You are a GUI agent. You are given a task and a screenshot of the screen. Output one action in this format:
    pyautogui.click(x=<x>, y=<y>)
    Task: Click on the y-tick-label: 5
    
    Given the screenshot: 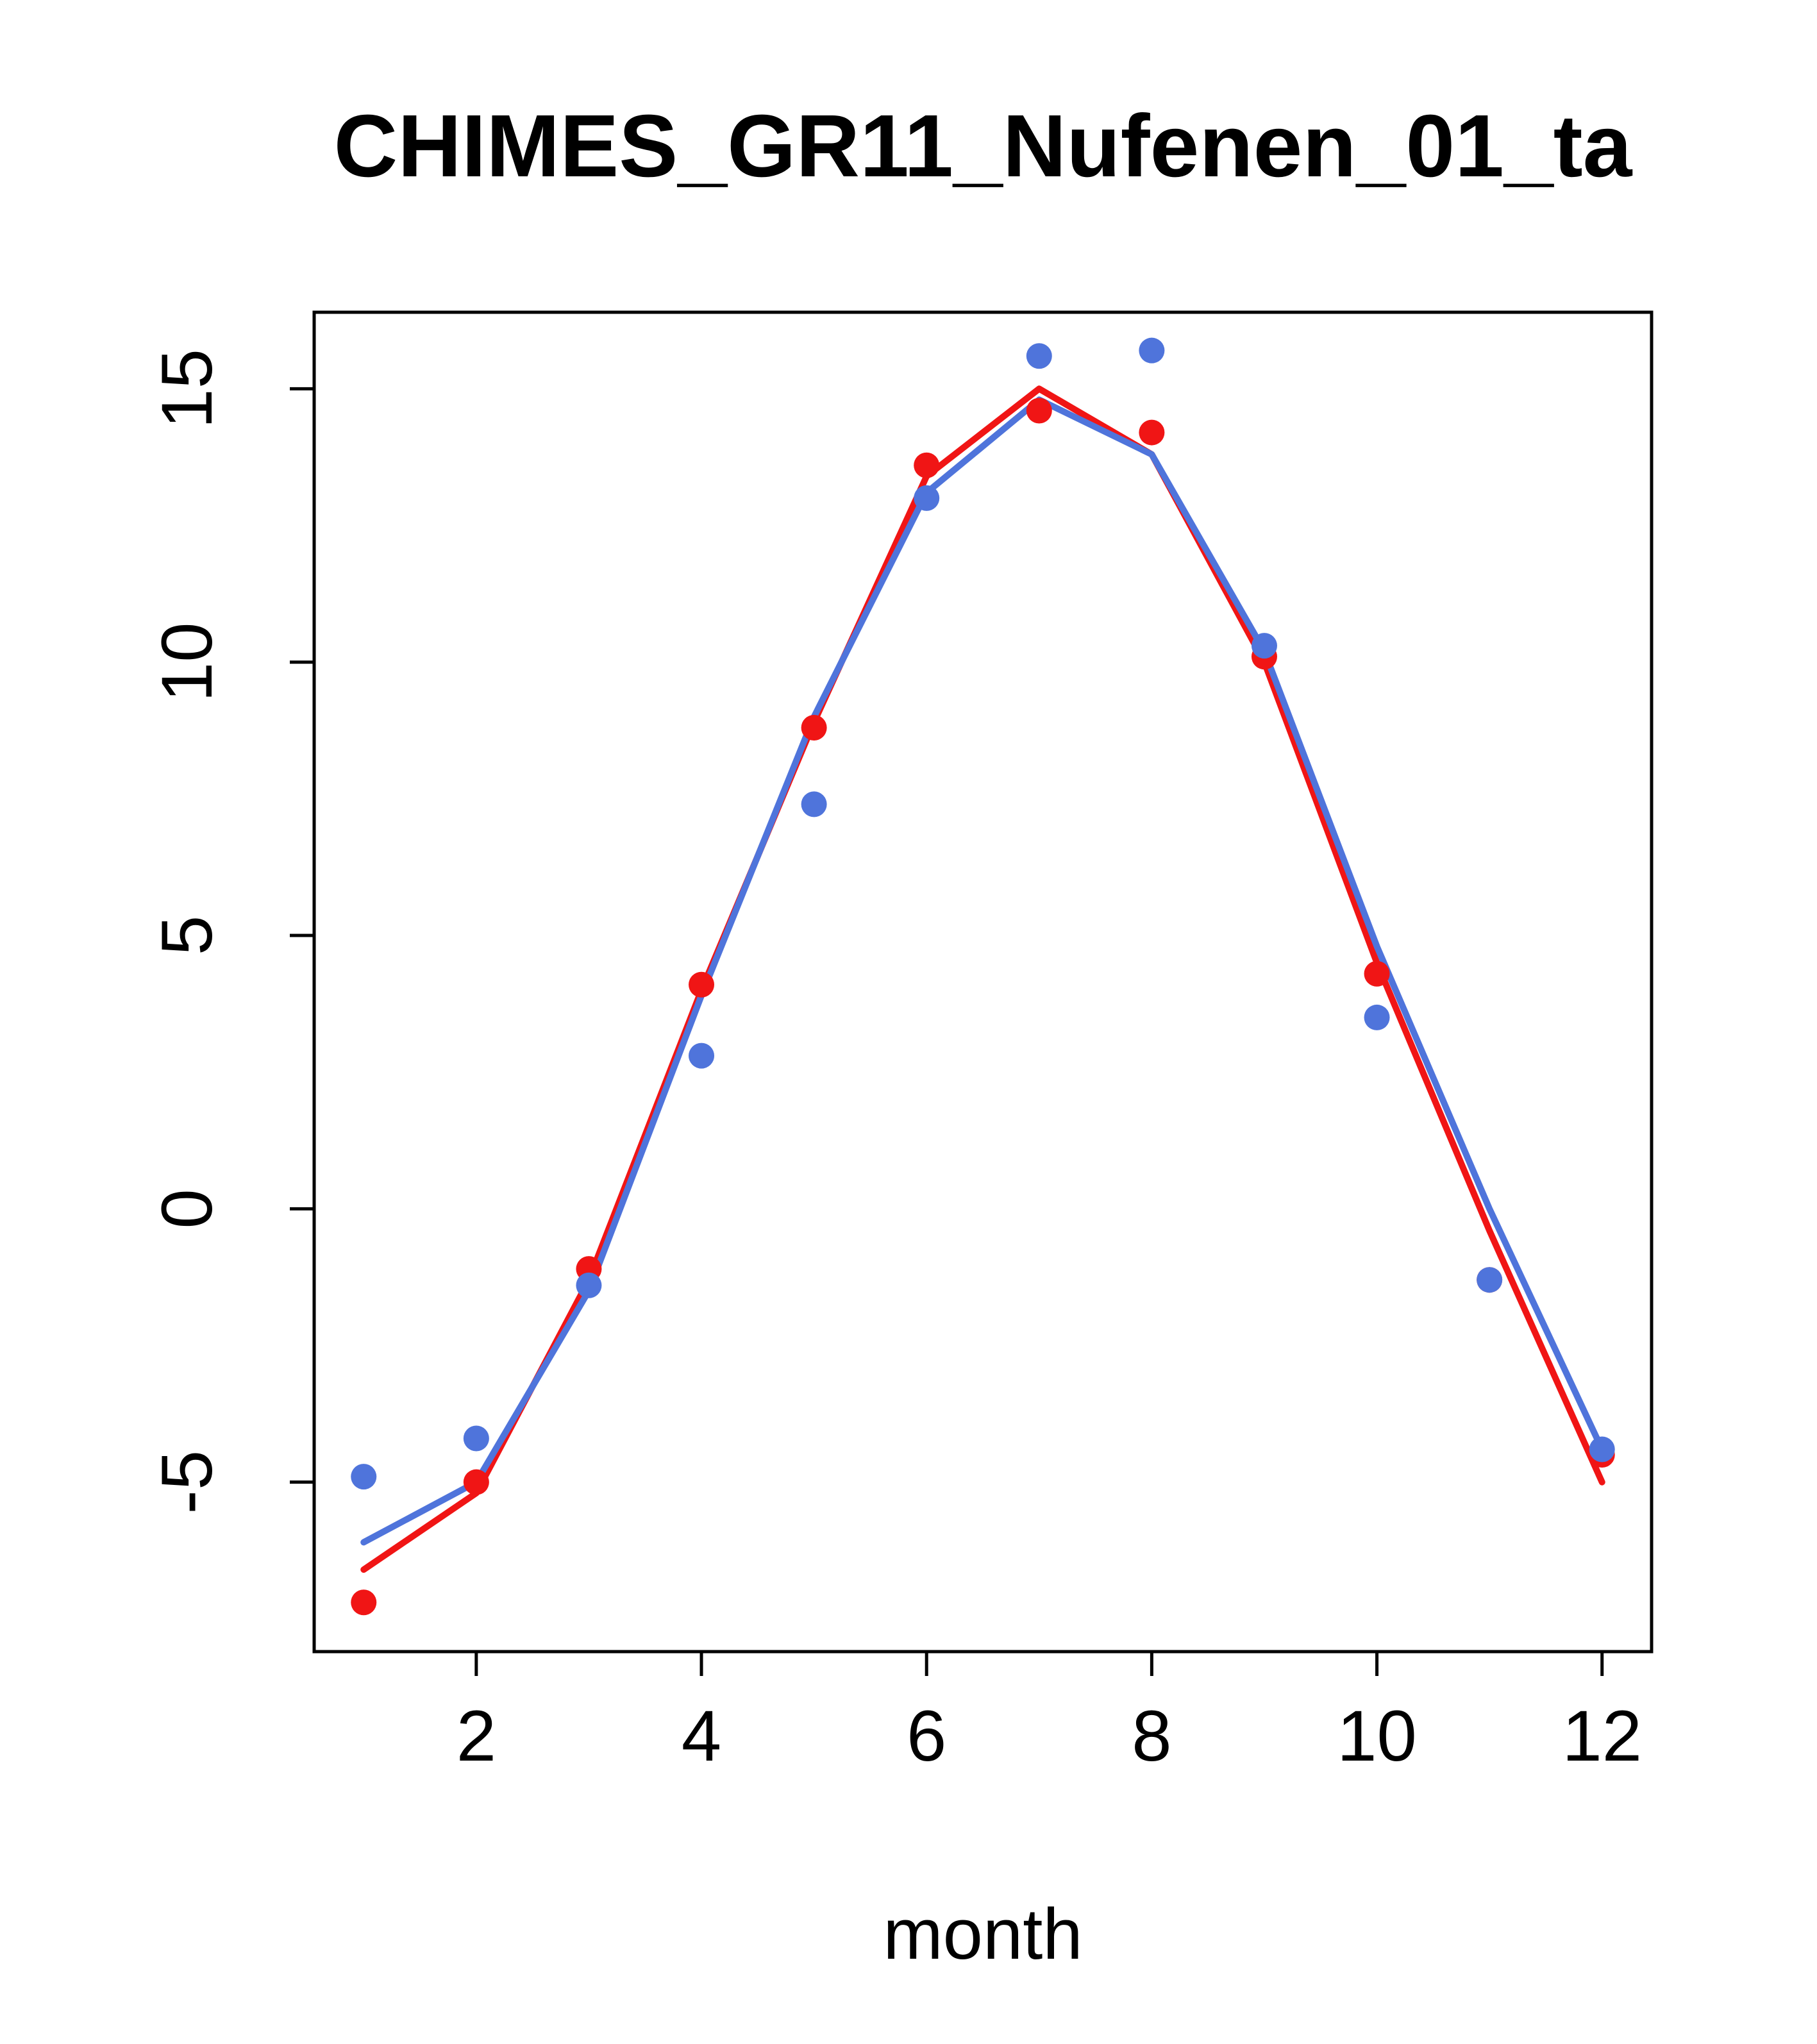 What is the action you would take?
    pyautogui.click(x=187, y=936)
    